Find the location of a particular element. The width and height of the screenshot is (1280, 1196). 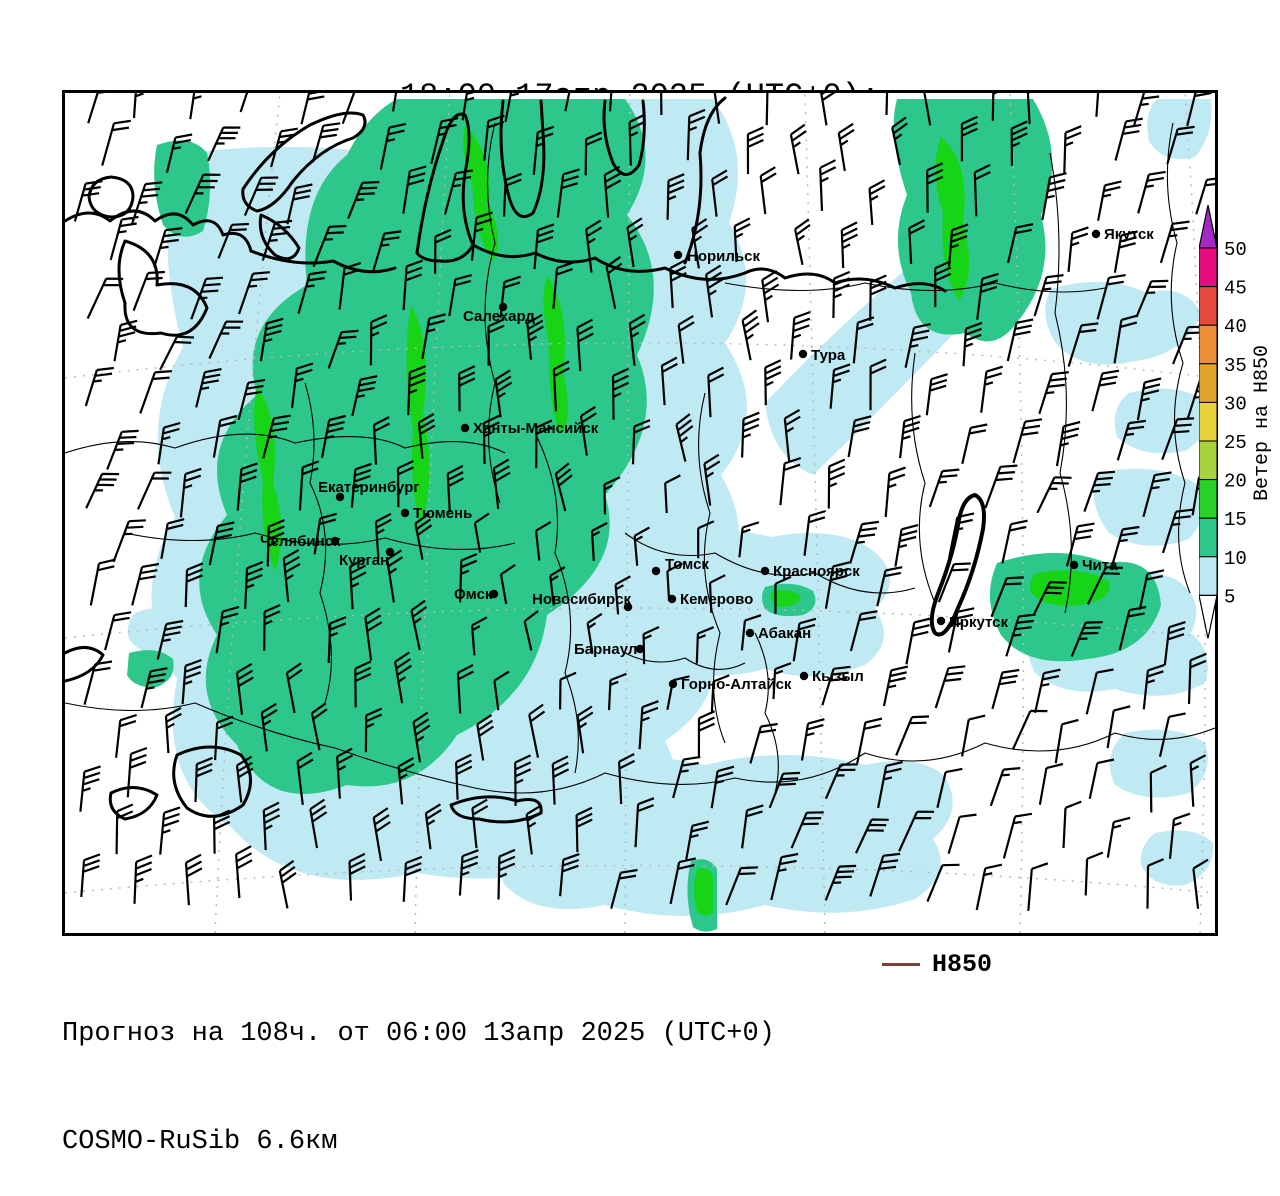

city-label: Тюмень is located at coordinates (442, 513).